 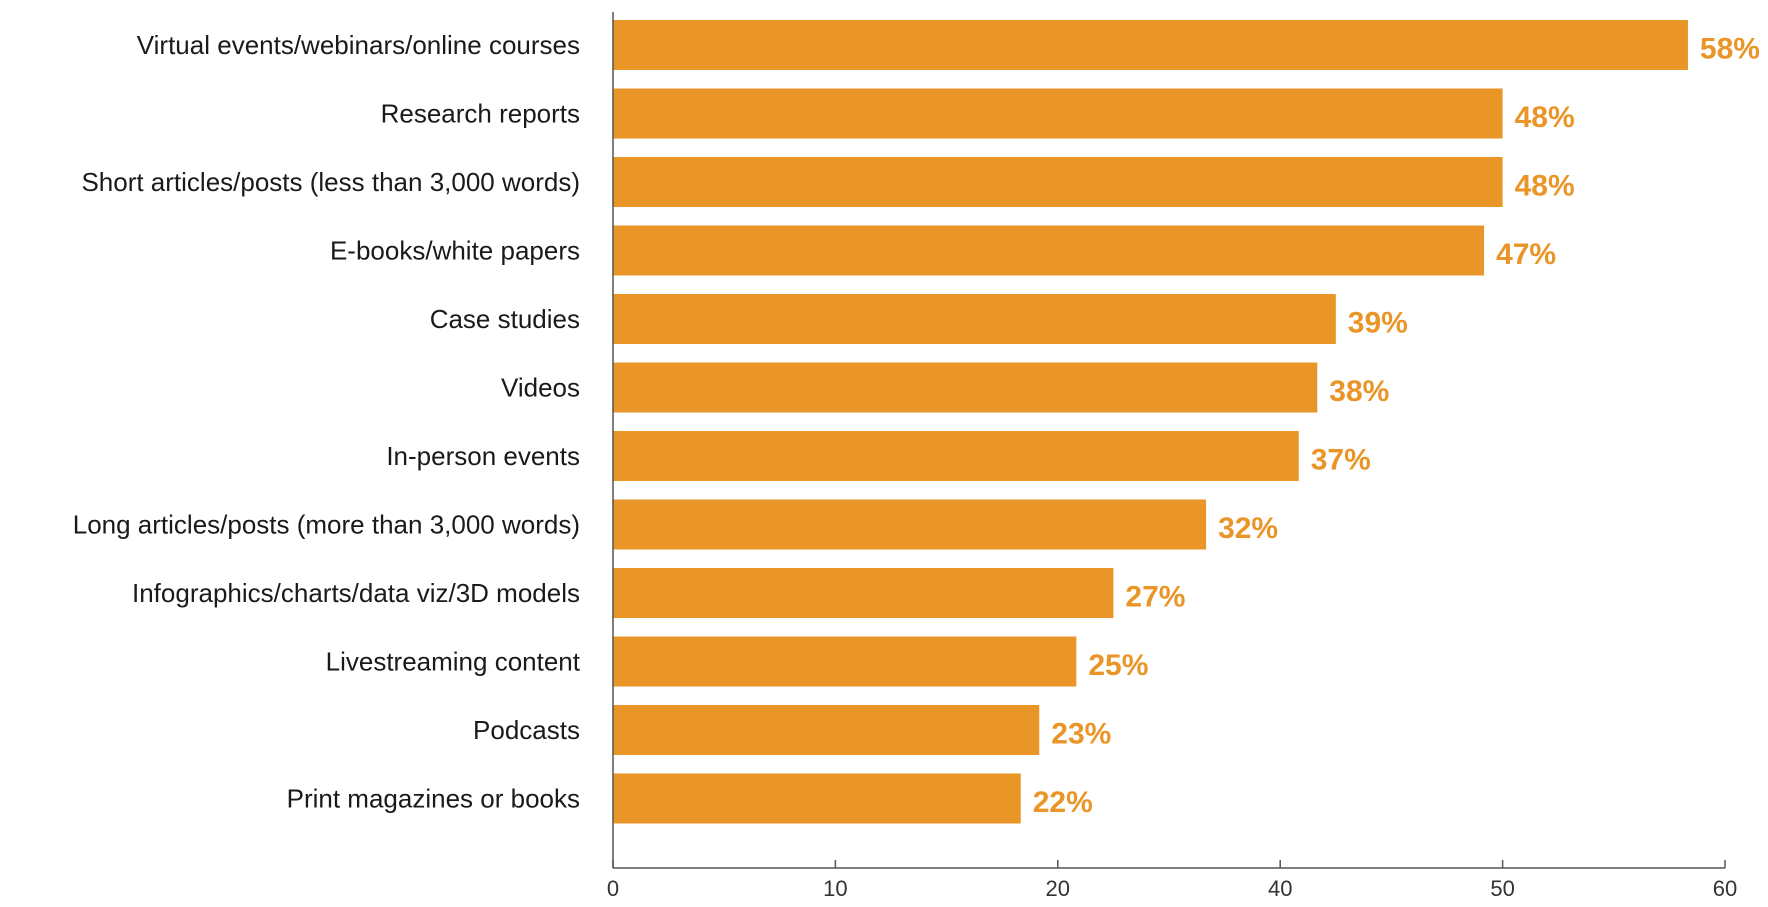 I want to click on value-label: 32%, so click(x=1248, y=528).